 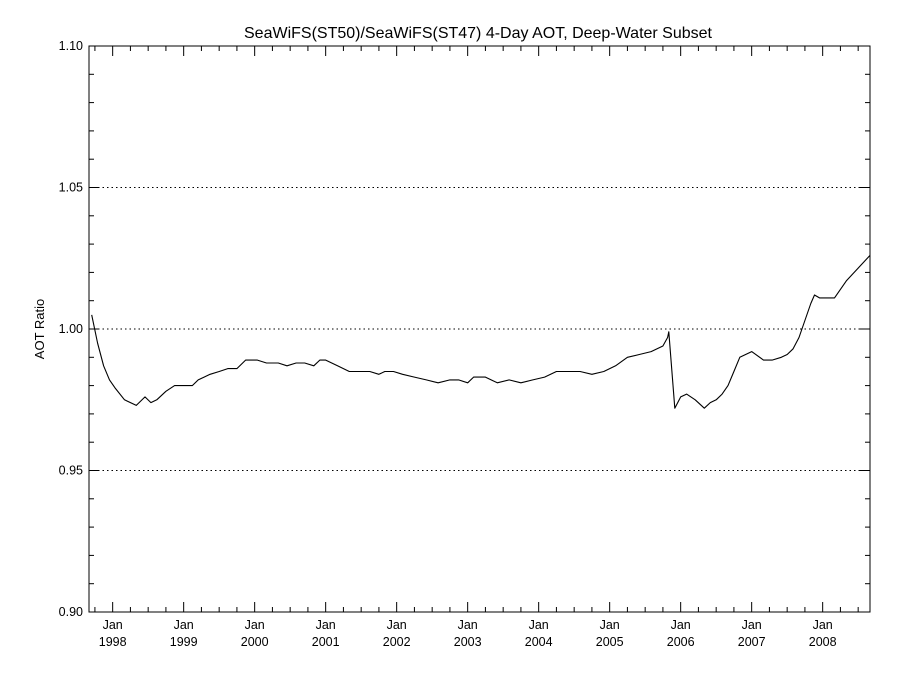 I want to click on x-tick-year: 1998, so click(x=113, y=642).